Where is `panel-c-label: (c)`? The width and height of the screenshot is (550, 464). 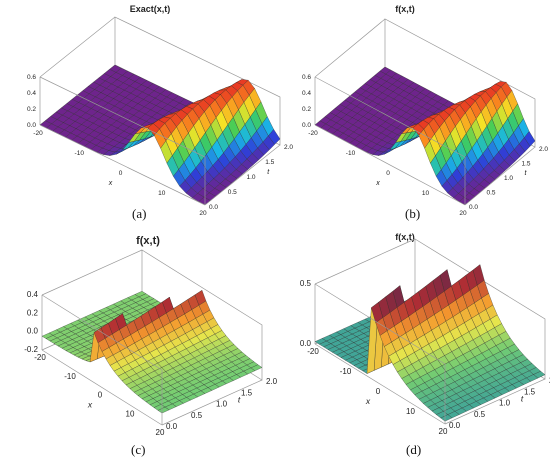
panel-c-label: (c) is located at coordinates (138, 449).